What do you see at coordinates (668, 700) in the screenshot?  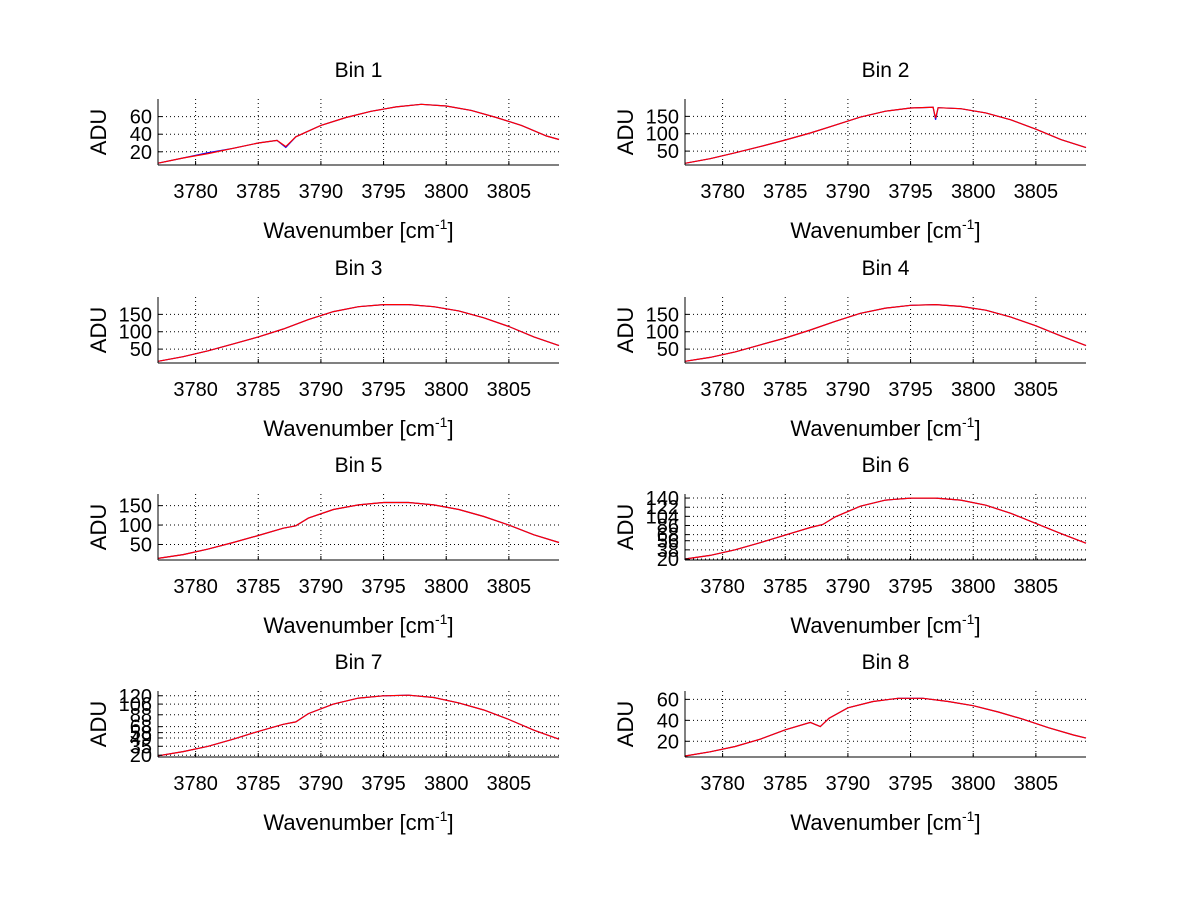 I see `y-tick-label: 60` at bounding box center [668, 700].